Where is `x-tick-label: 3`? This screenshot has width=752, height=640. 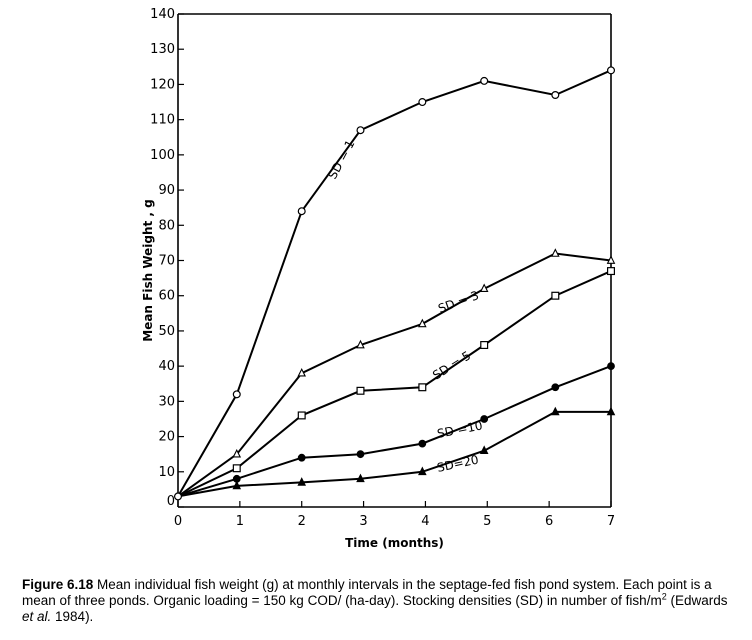 x-tick-label: 3 is located at coordinates (363, 521).